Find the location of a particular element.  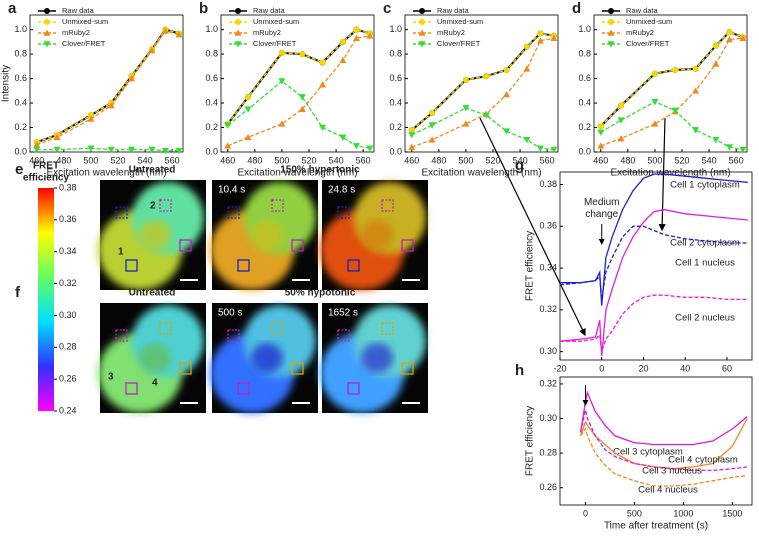

time-label: 10.4 s is located at coordinates (231, 190).